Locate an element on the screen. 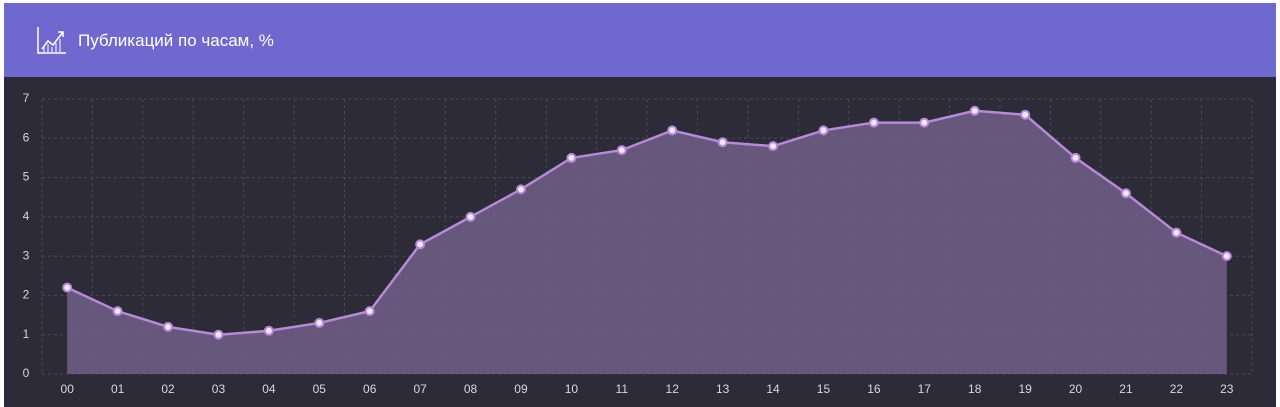 The height and width of the screenshot is (407, 1280). x-tick-label: 02 is located at coordinates (168, 389).